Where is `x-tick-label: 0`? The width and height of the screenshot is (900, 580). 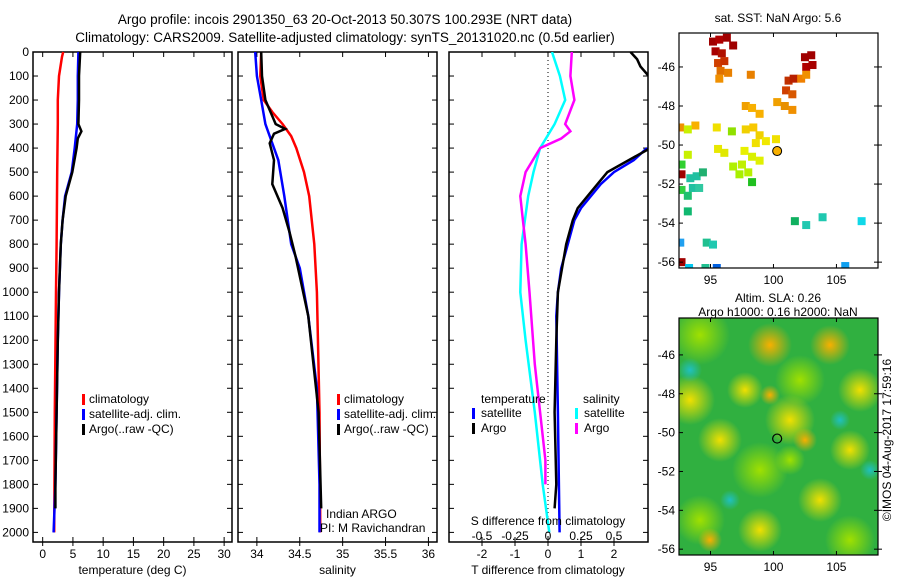 x-tick-label: 0 is located at coordinates (42, 554).